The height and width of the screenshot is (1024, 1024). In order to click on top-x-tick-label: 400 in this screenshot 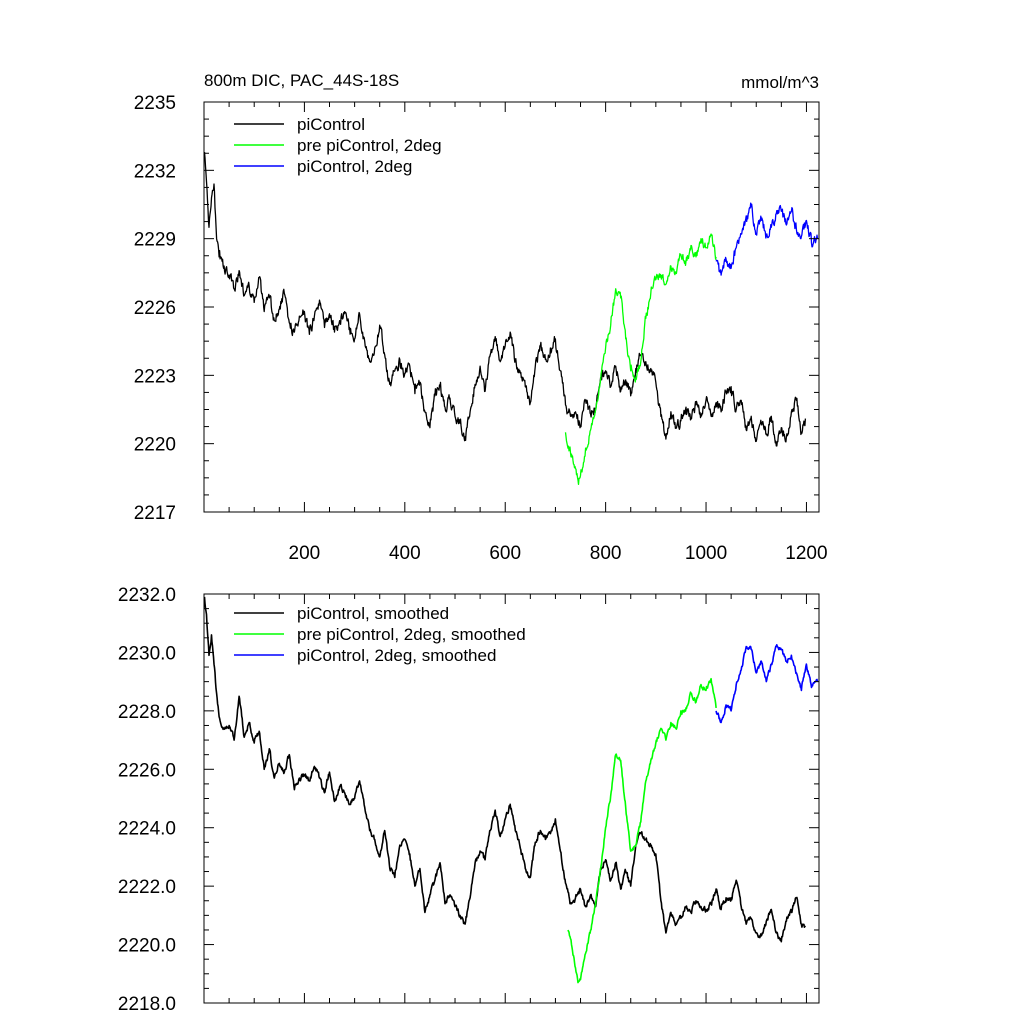, I will do `click(405, 553)`.